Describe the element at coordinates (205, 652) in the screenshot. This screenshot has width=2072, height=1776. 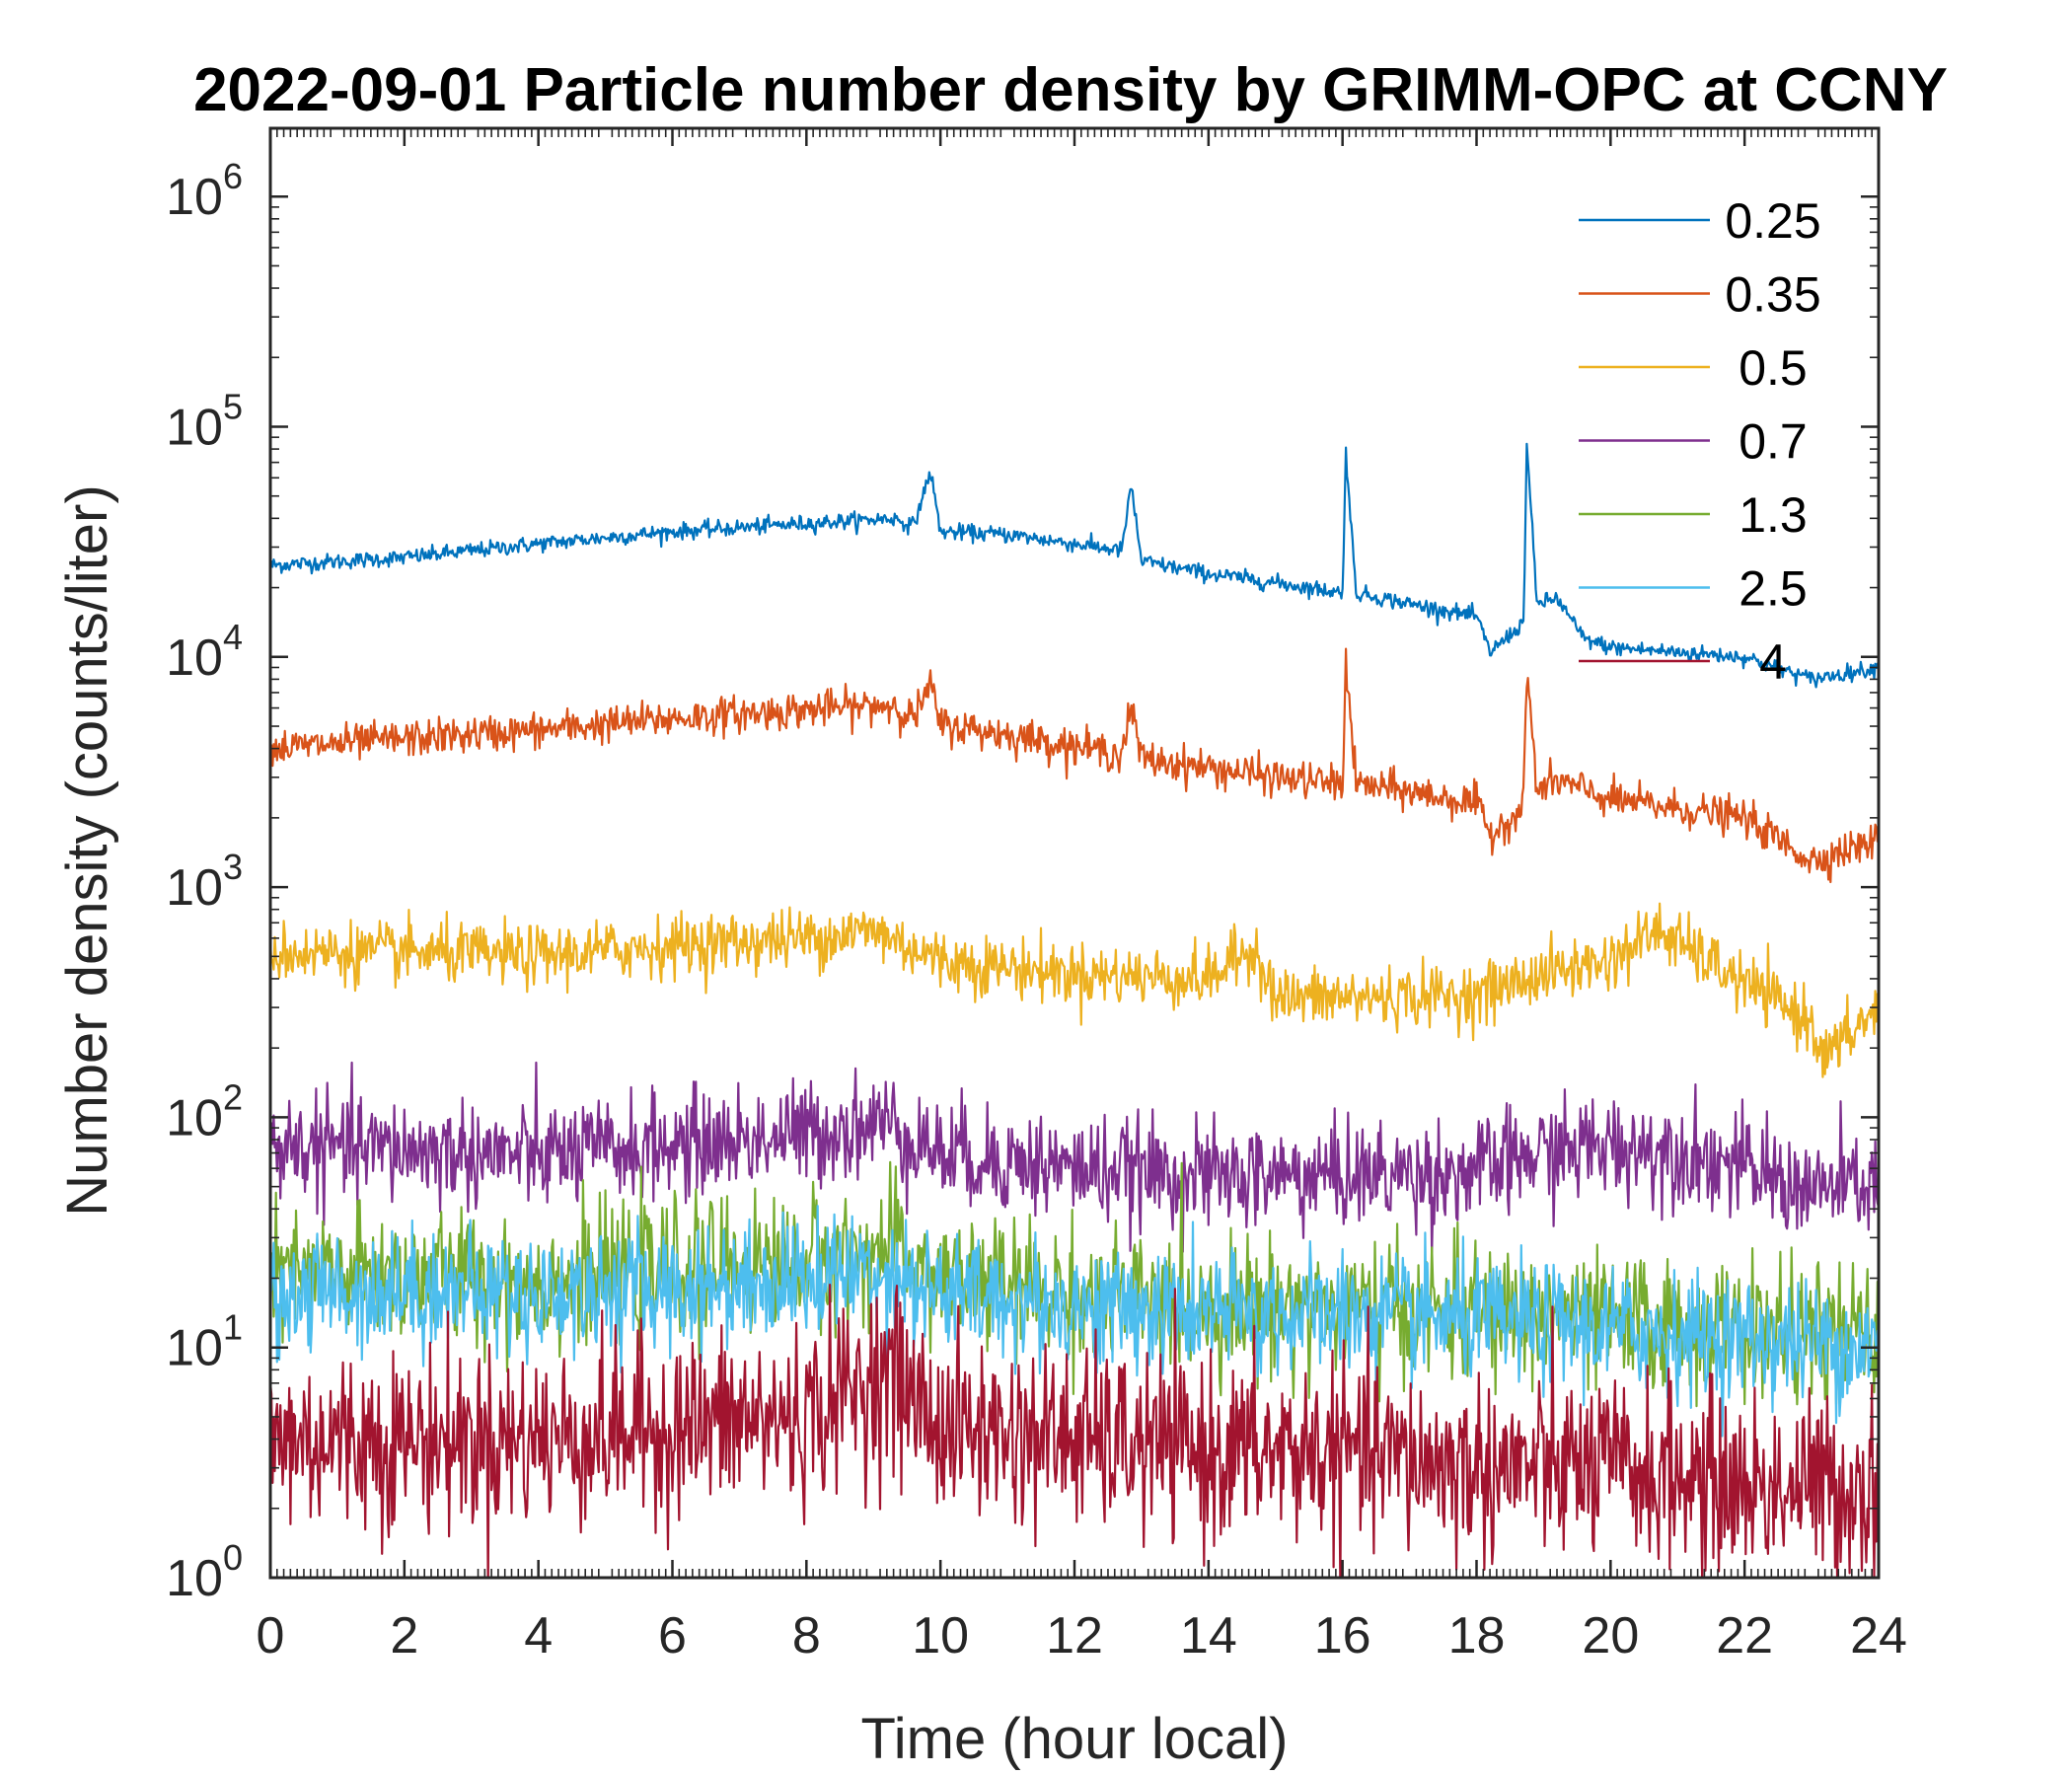
I see `y-tick-label: 10⁴` at that location.